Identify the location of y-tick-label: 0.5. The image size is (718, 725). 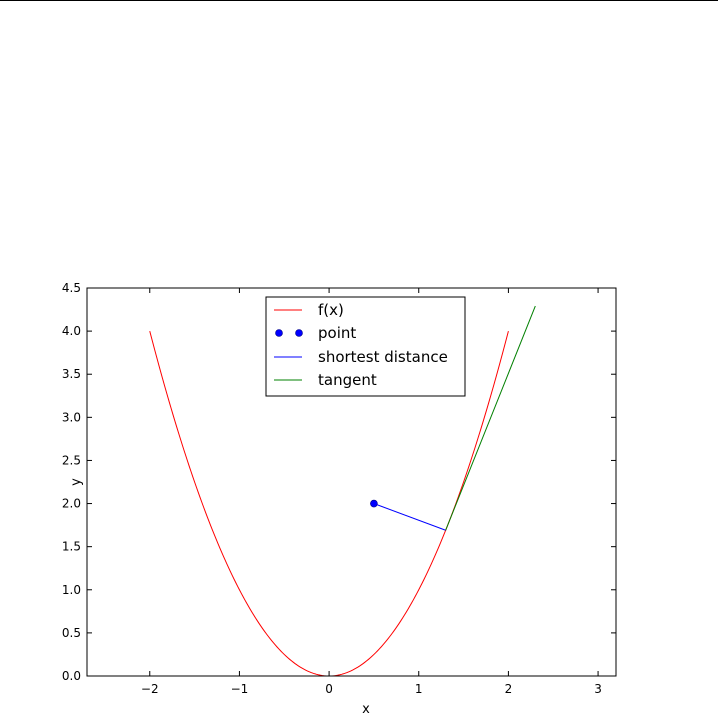
(71, 633).